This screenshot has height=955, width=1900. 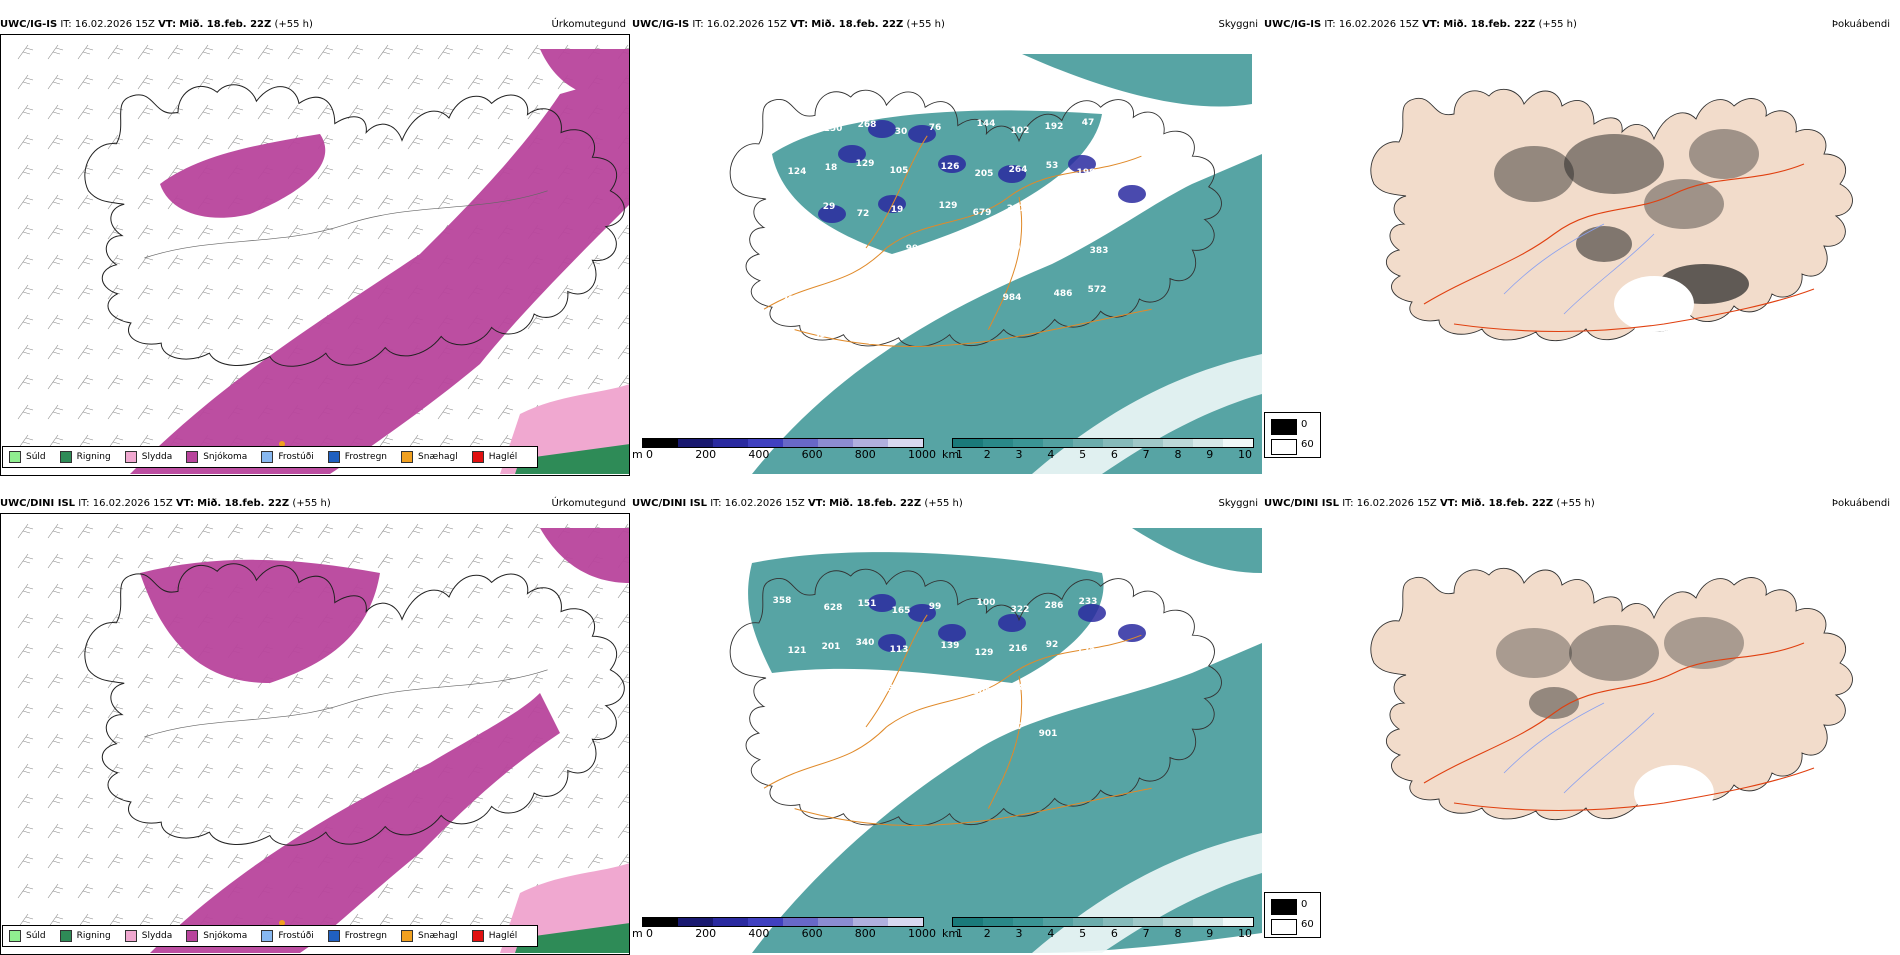 I want to click on cloud-base-label: 383, so click(x=1099, y=251).